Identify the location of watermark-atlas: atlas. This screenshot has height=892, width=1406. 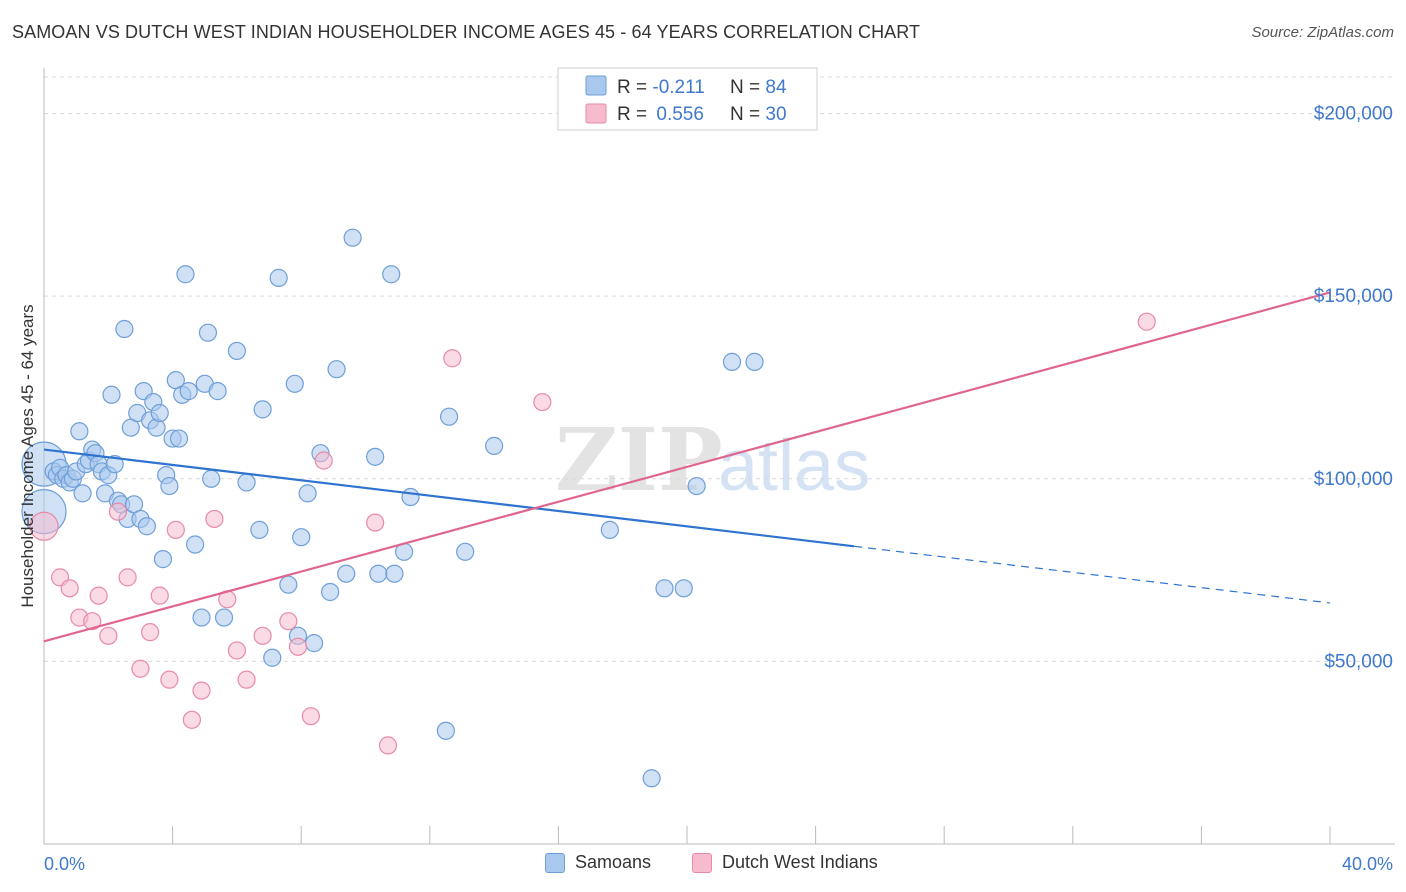
(794, 466).